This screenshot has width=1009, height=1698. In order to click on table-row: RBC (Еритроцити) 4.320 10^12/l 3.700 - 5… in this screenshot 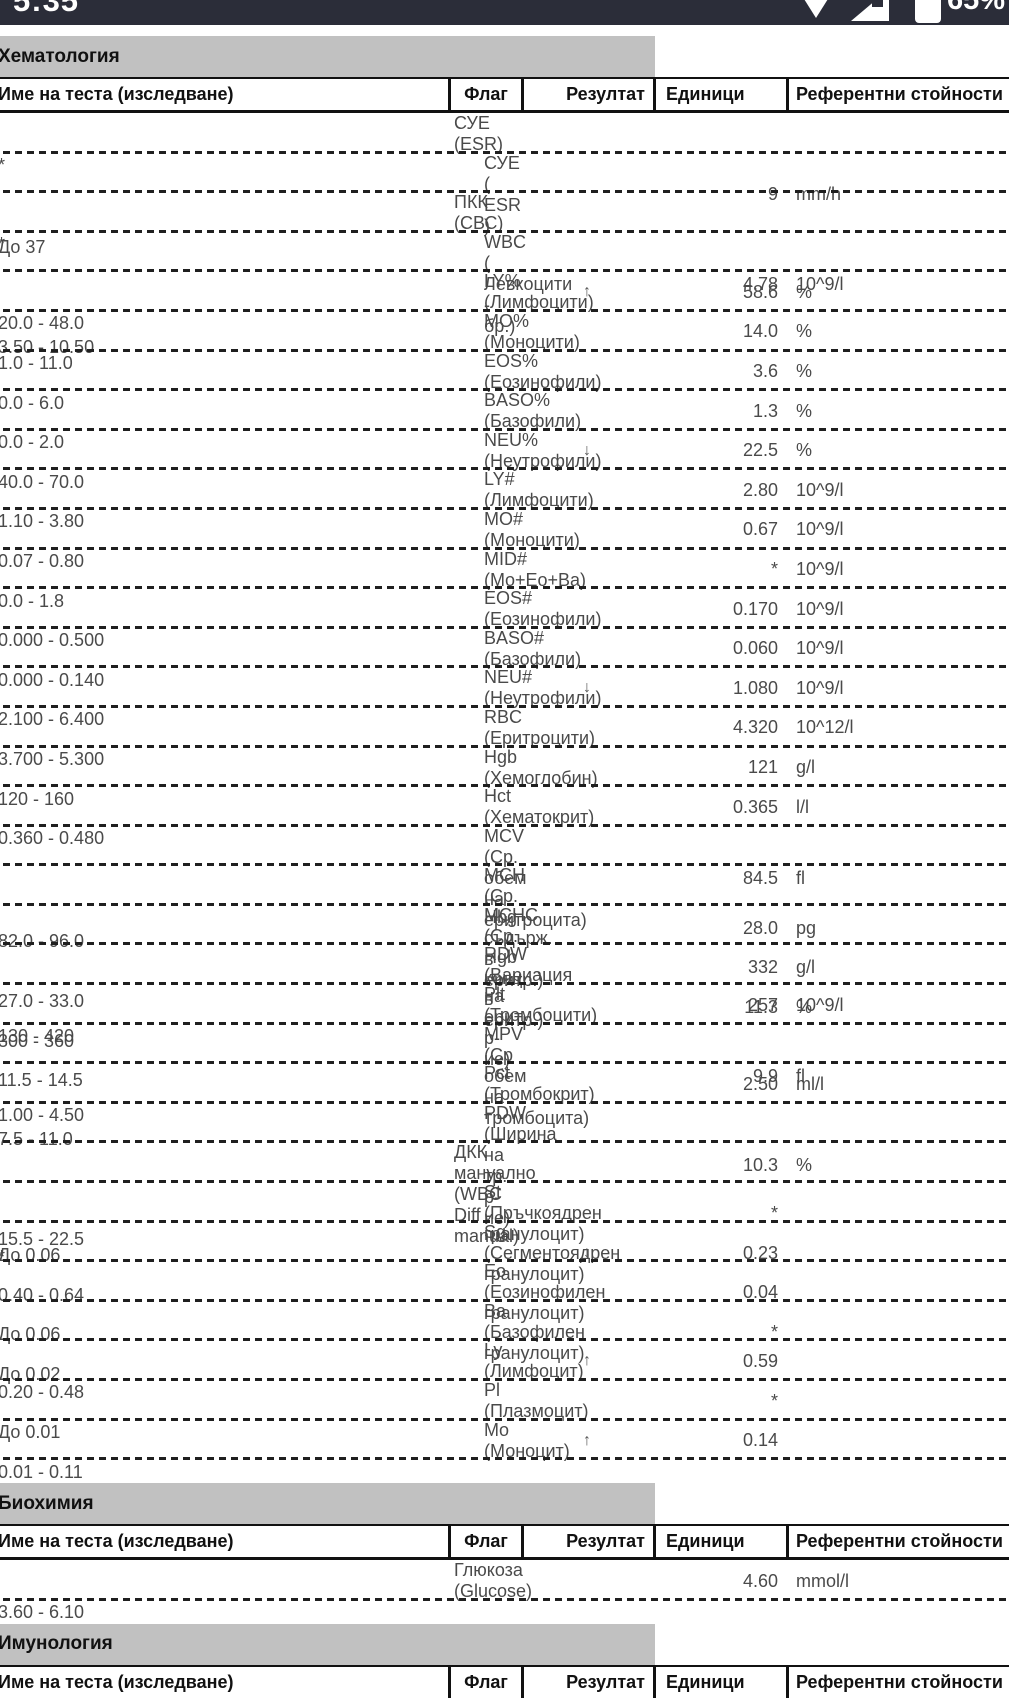, I will do `click(504, 738)`.